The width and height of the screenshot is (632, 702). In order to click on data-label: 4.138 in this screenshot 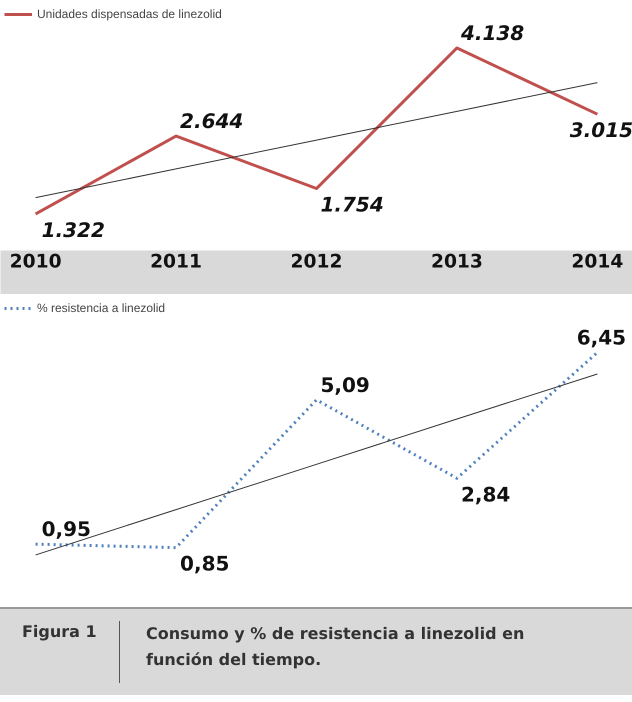, I will do `click(492, 32)`.